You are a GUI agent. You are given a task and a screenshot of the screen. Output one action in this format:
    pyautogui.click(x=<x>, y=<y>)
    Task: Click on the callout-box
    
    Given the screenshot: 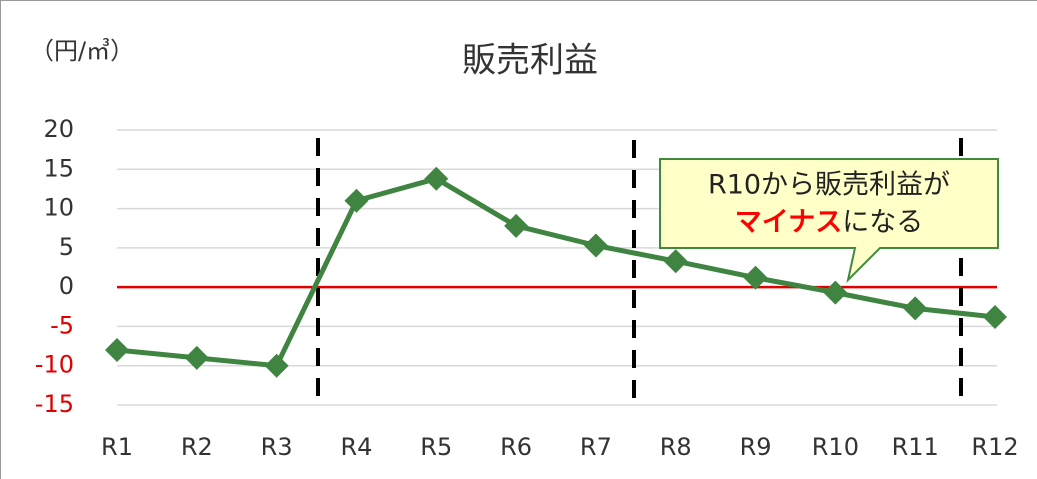 What is the action you would take?
    pyautogui.click(x=829, y=221)
    